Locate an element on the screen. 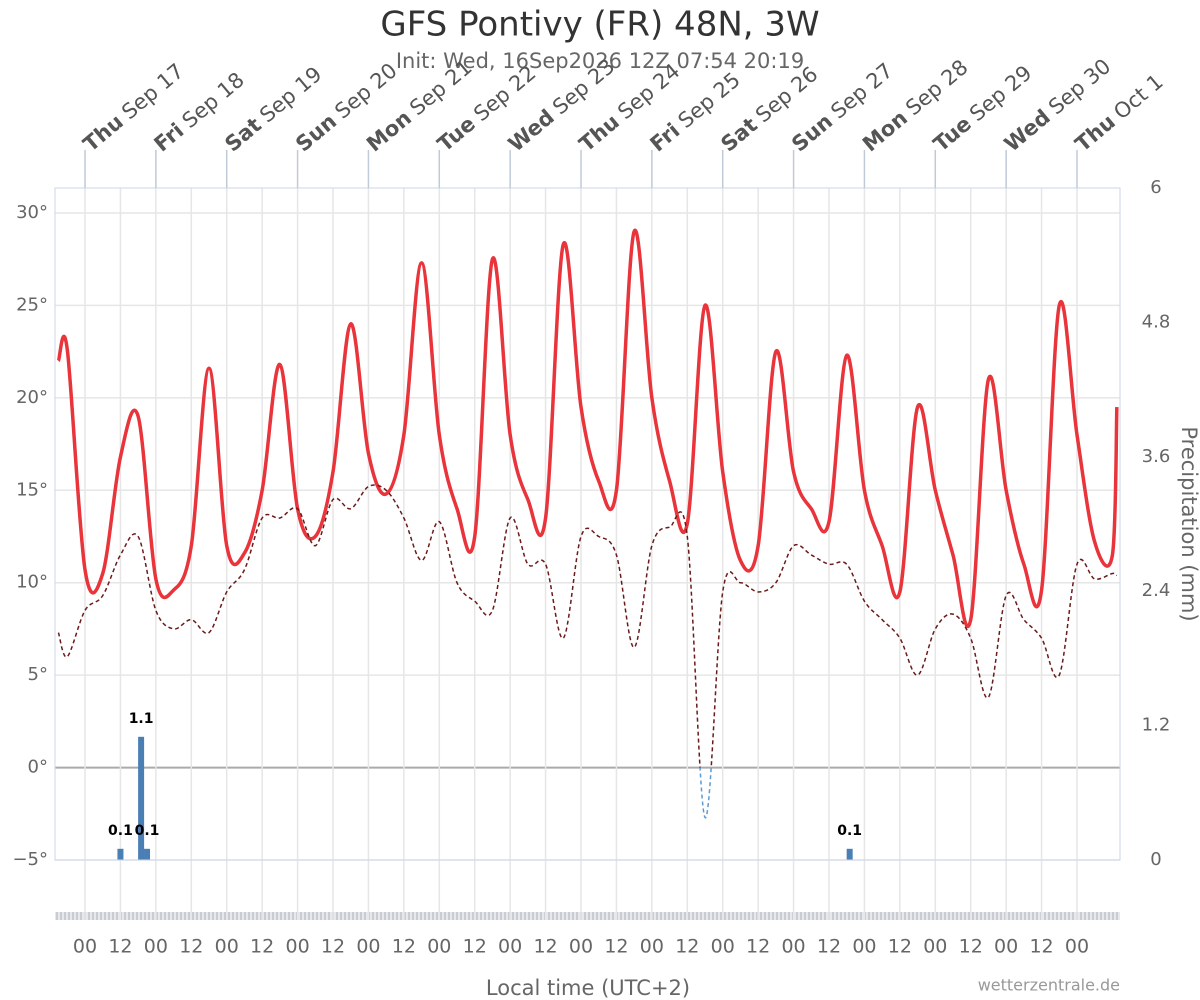  y-tick-label: 5° is located at coordinates (38, 674).